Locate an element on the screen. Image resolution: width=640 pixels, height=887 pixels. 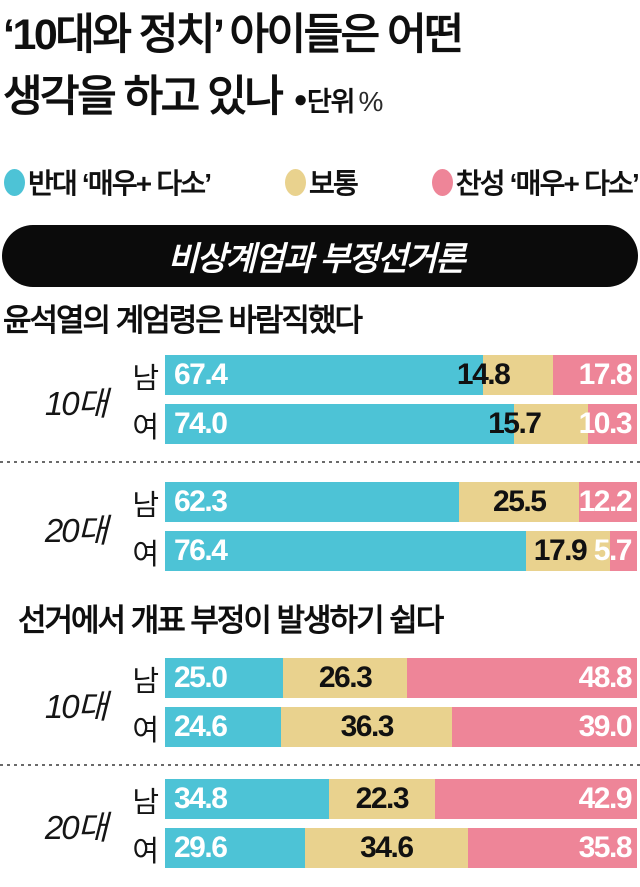
value-label-oppose: 34.8 is located at coordinates (201, 798).